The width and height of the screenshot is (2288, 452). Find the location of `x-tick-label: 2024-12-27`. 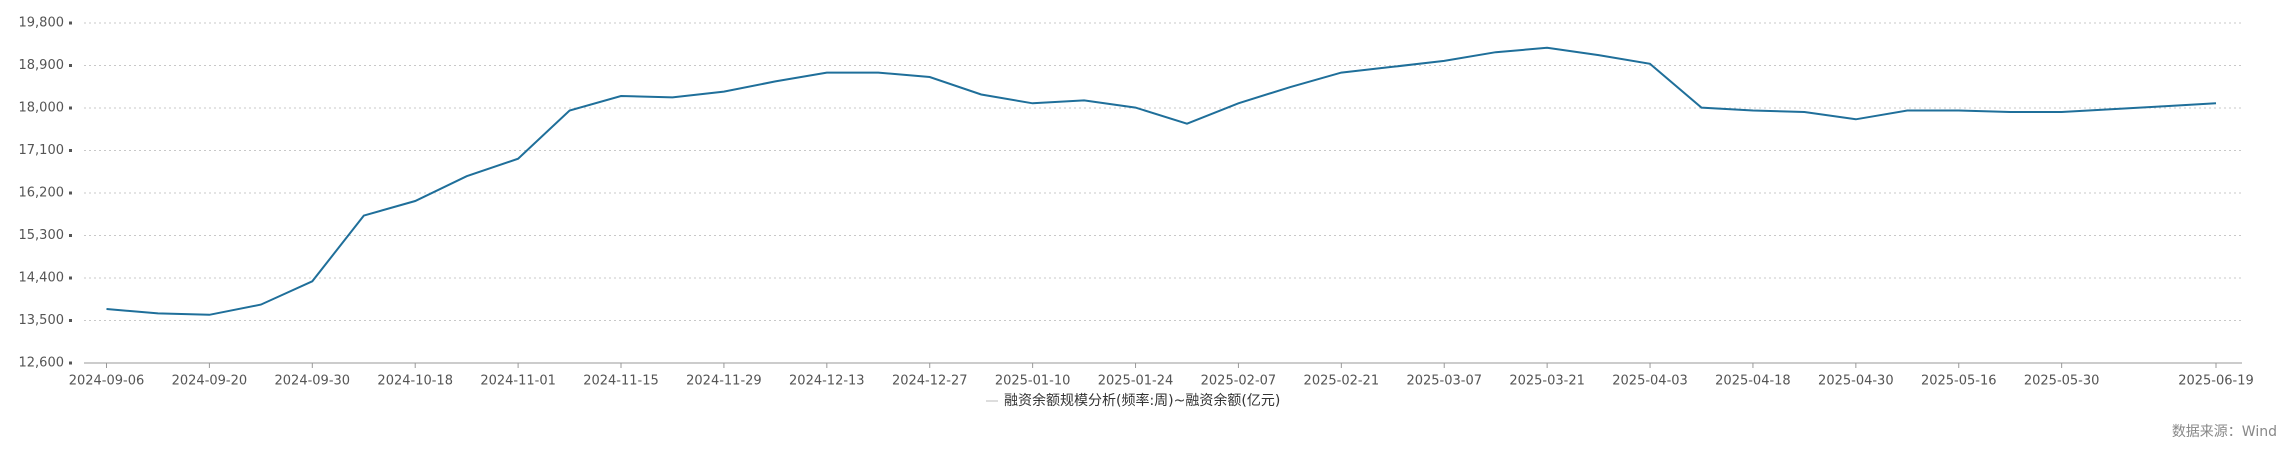

x-tick-label: 2024-12-27 is located at coordinates (930, 381).